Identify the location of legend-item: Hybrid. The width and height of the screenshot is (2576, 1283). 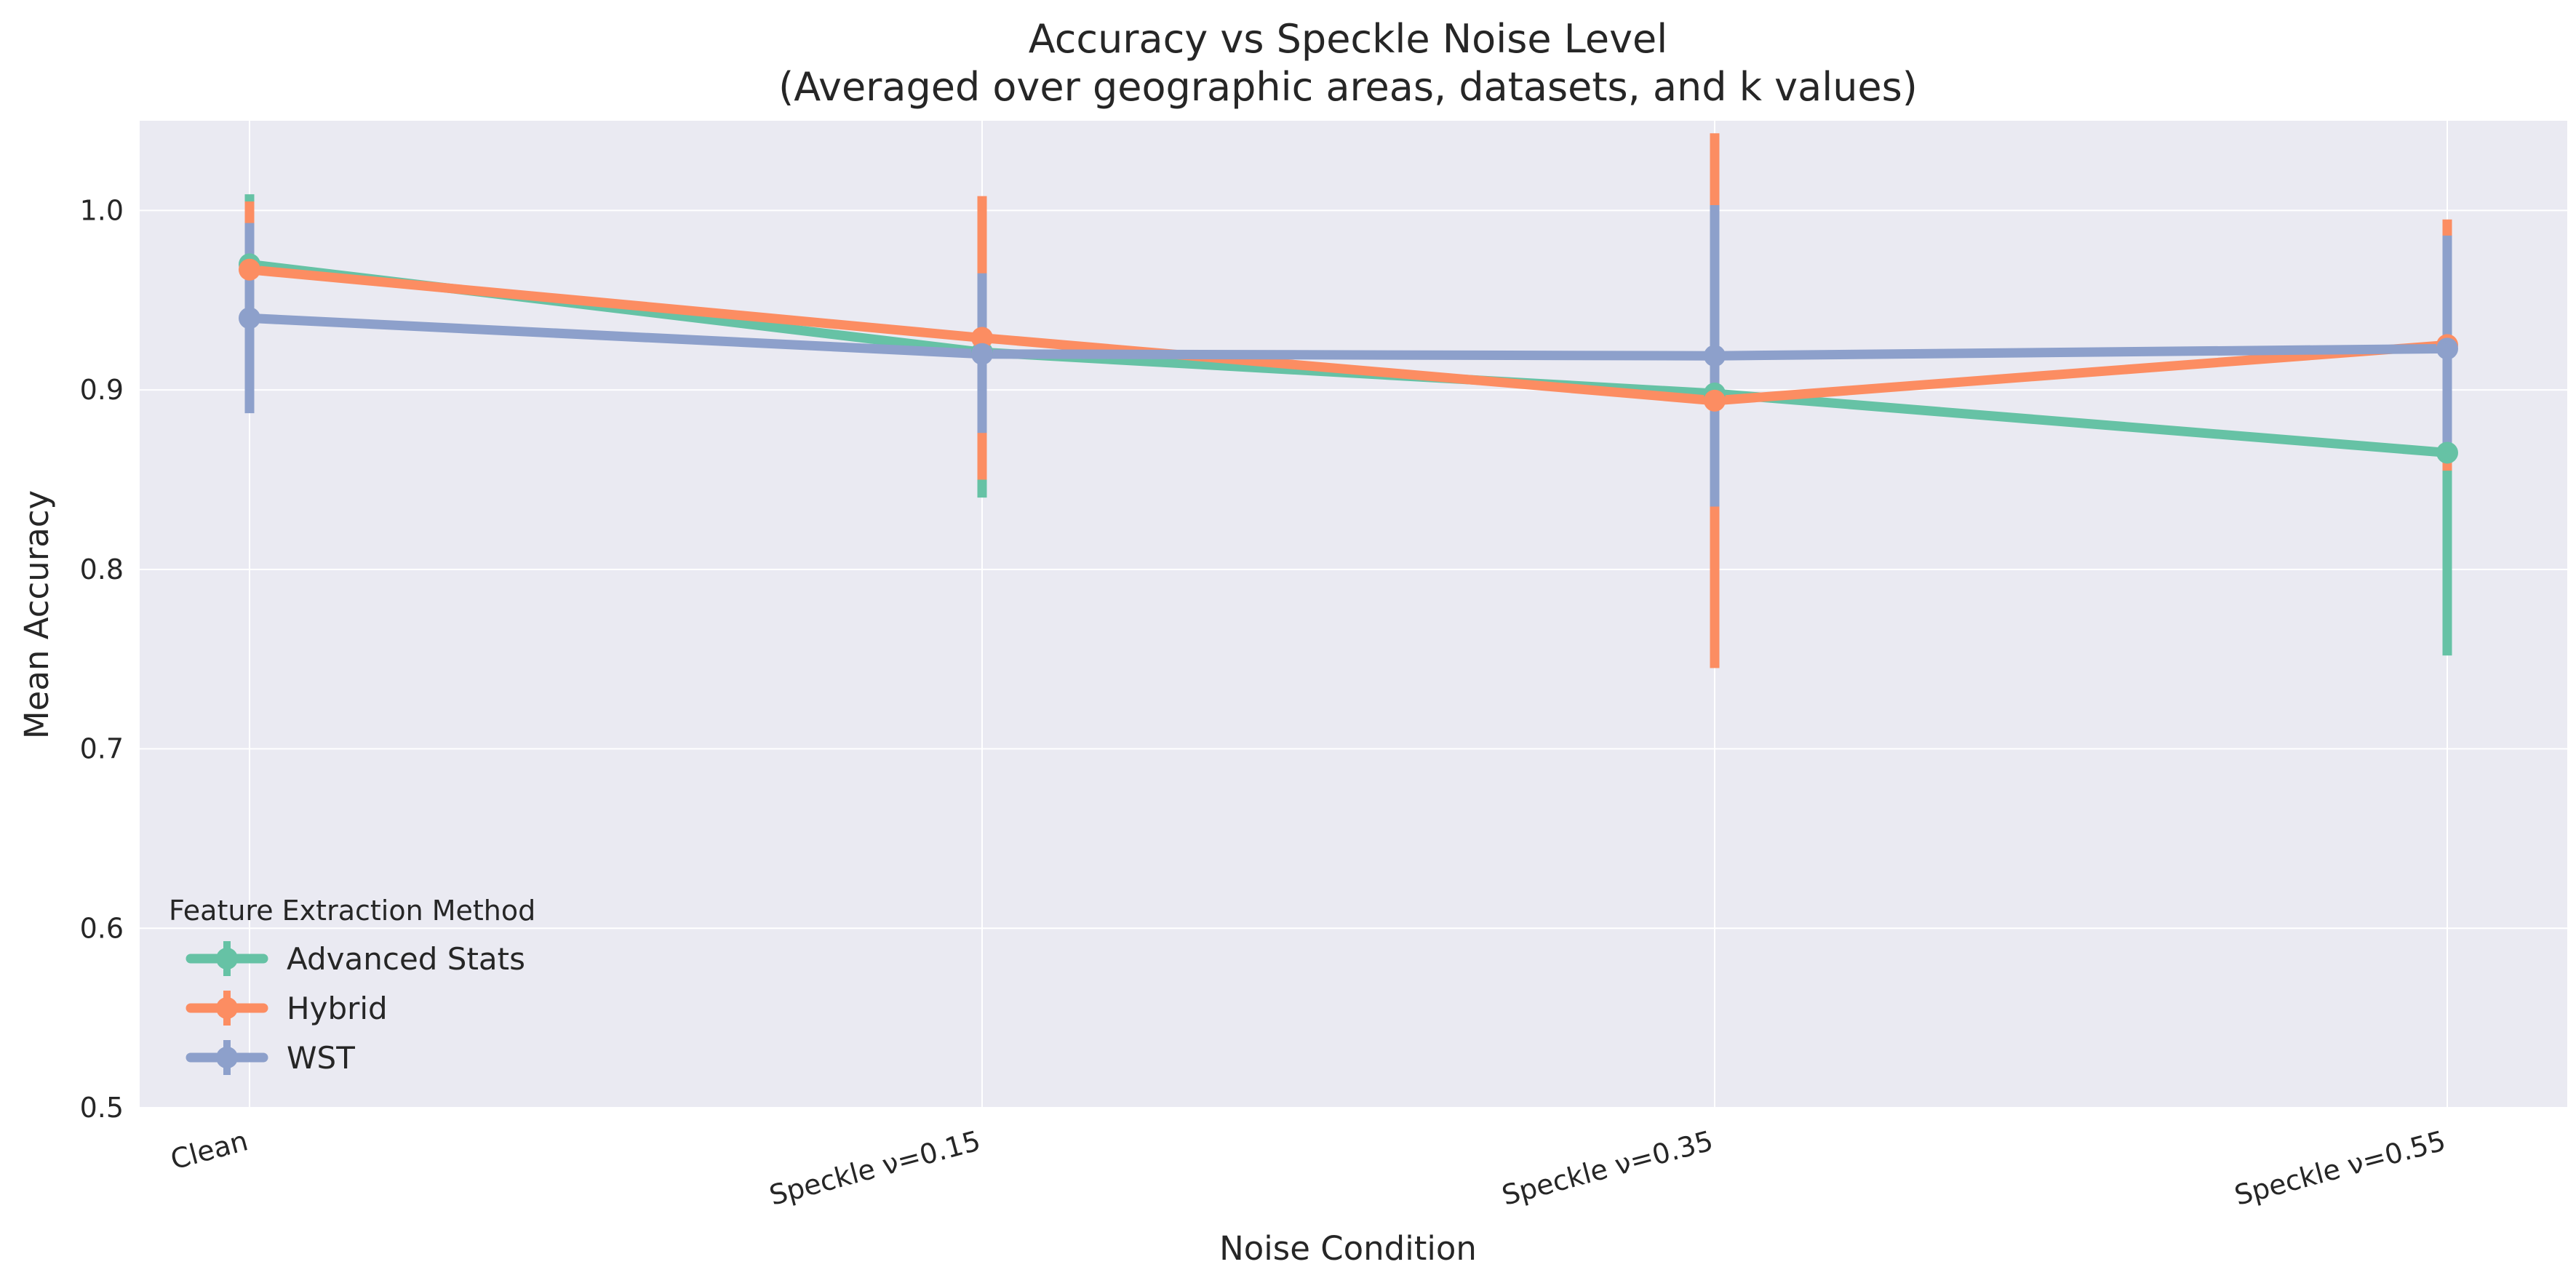
(287, 1008).